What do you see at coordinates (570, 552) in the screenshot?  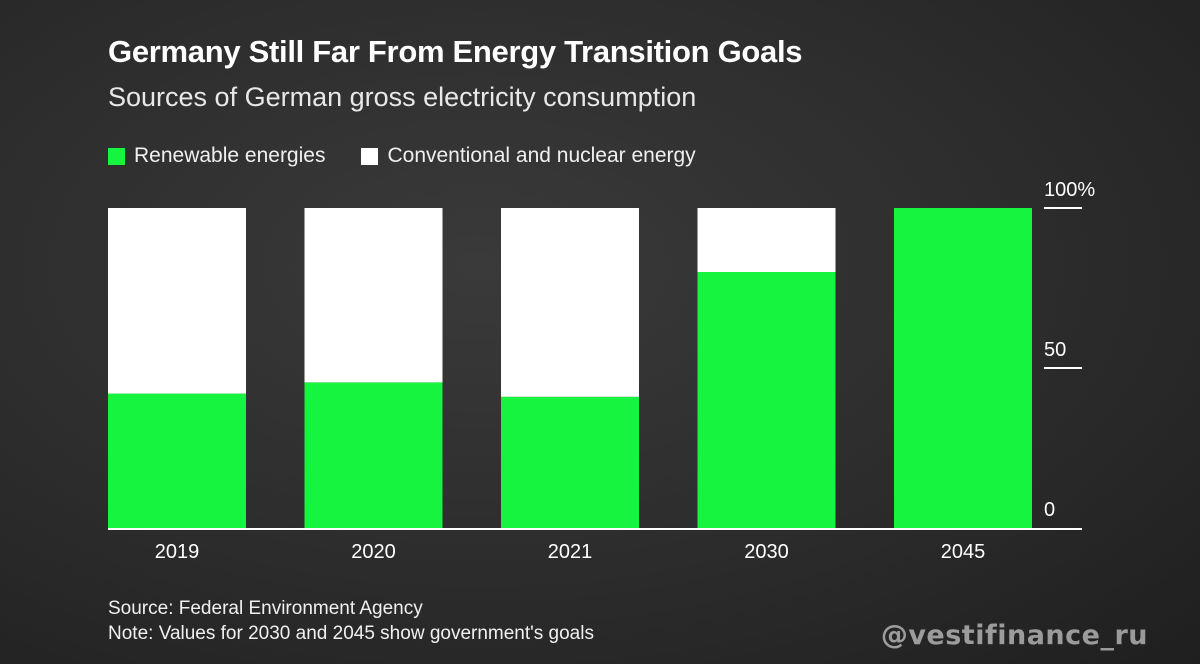 I see `x-tick-label-2021: 2021` at bounding box center [570, 552].